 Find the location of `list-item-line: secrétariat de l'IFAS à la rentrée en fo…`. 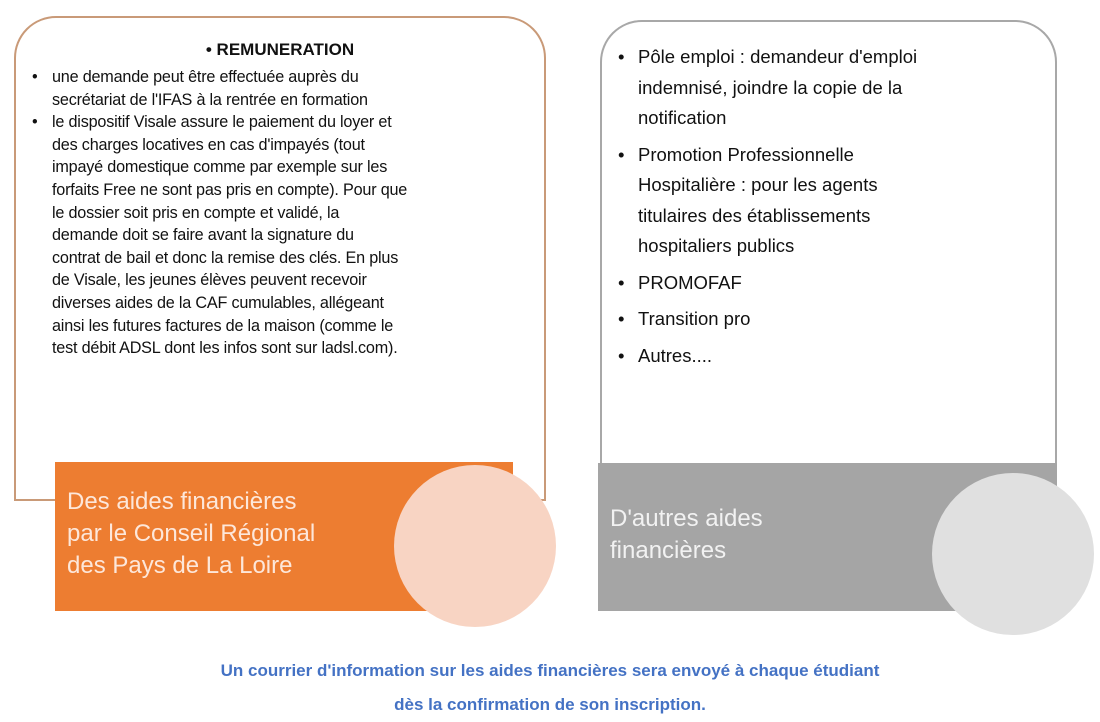

list-item-line: secrétariat de l'IFAS à la rentrée en fo… is located at coordinates (210, 99).